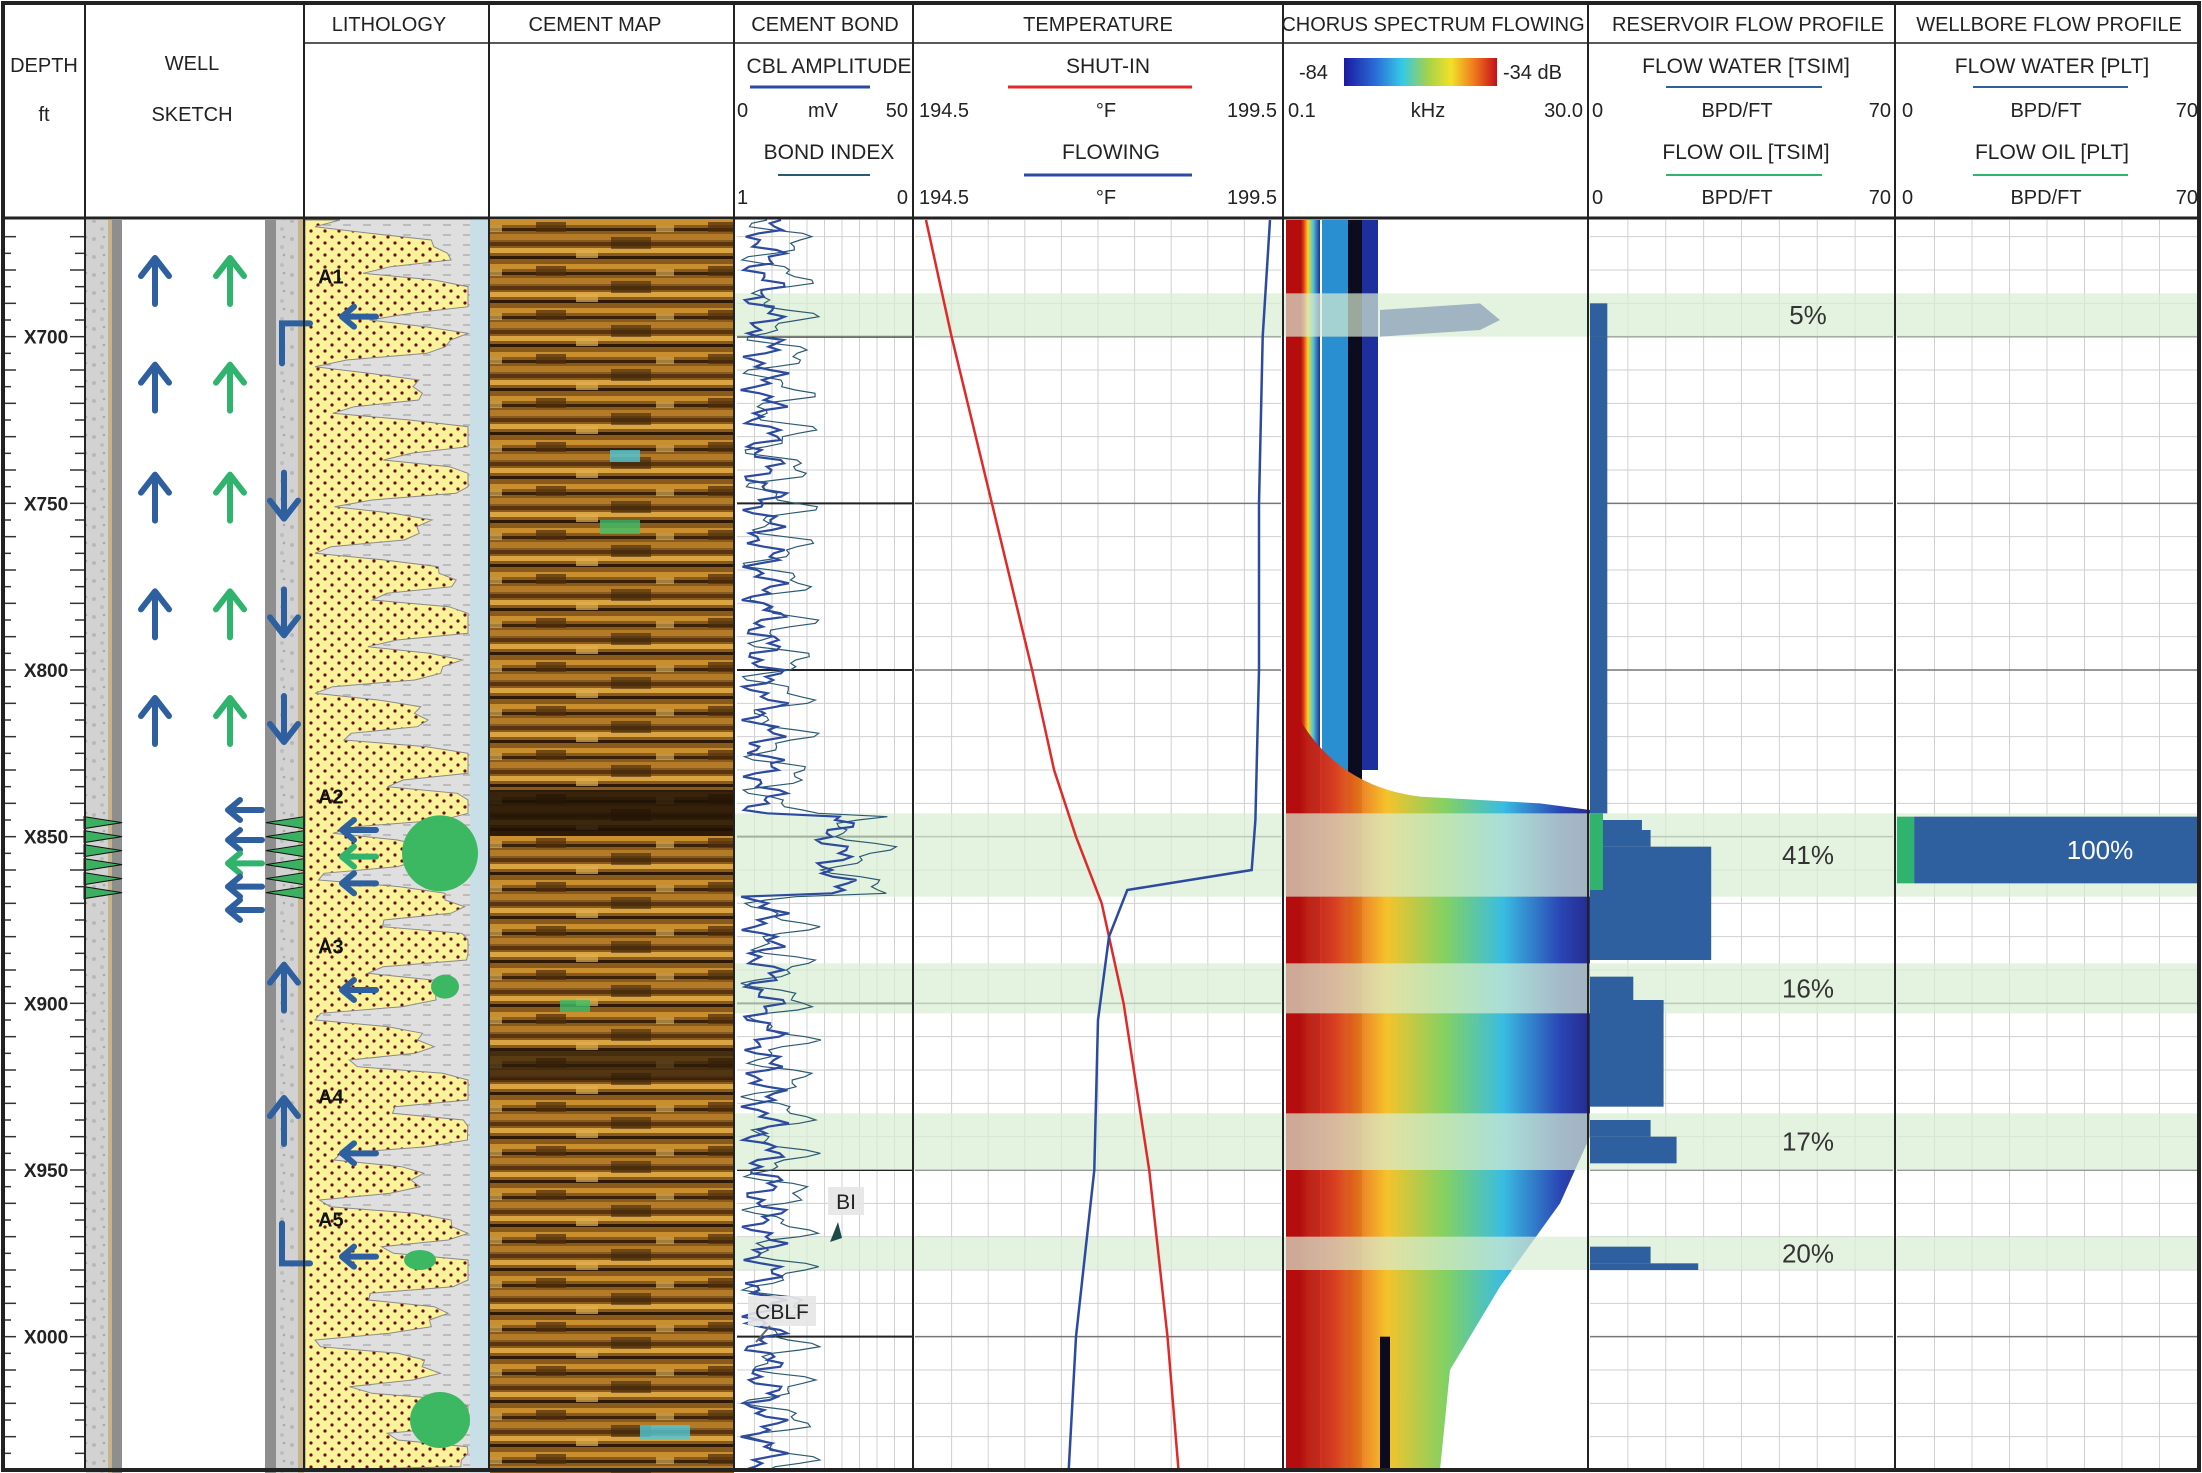 Image resolution: width=2202 pixels, height=1473 pixels. What do you see at coordinates (1370, 495) in the screenshot?
I see `spectrum-band-blue` at bounding box center [1370, 495].